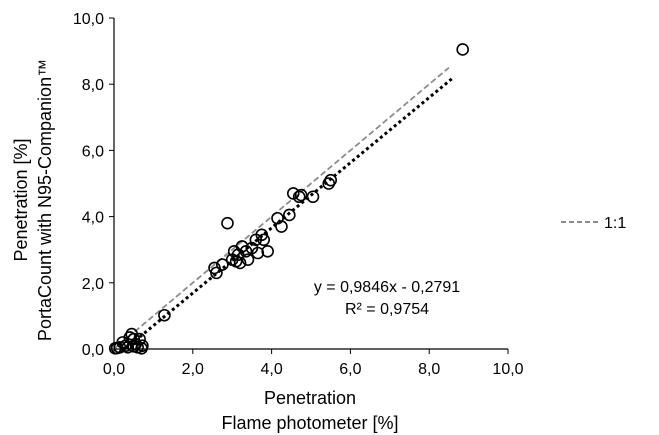 Image resolution: width=659 pixels, height=435 pixels. Describe the element at coordinates (93, 218) in the screenshot. I see `y-tick-label: 4,0` at that location.